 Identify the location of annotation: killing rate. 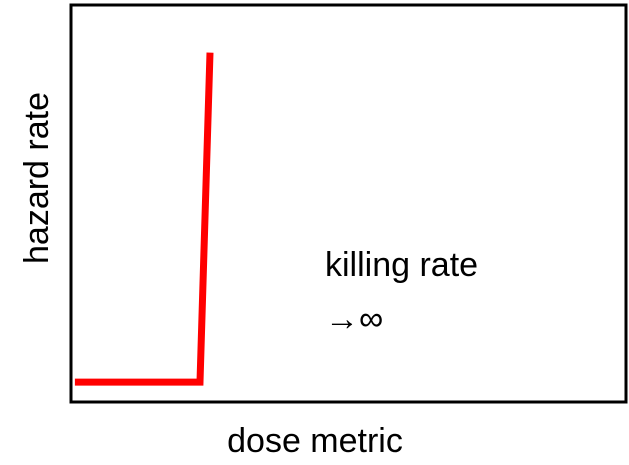
(401, 265).